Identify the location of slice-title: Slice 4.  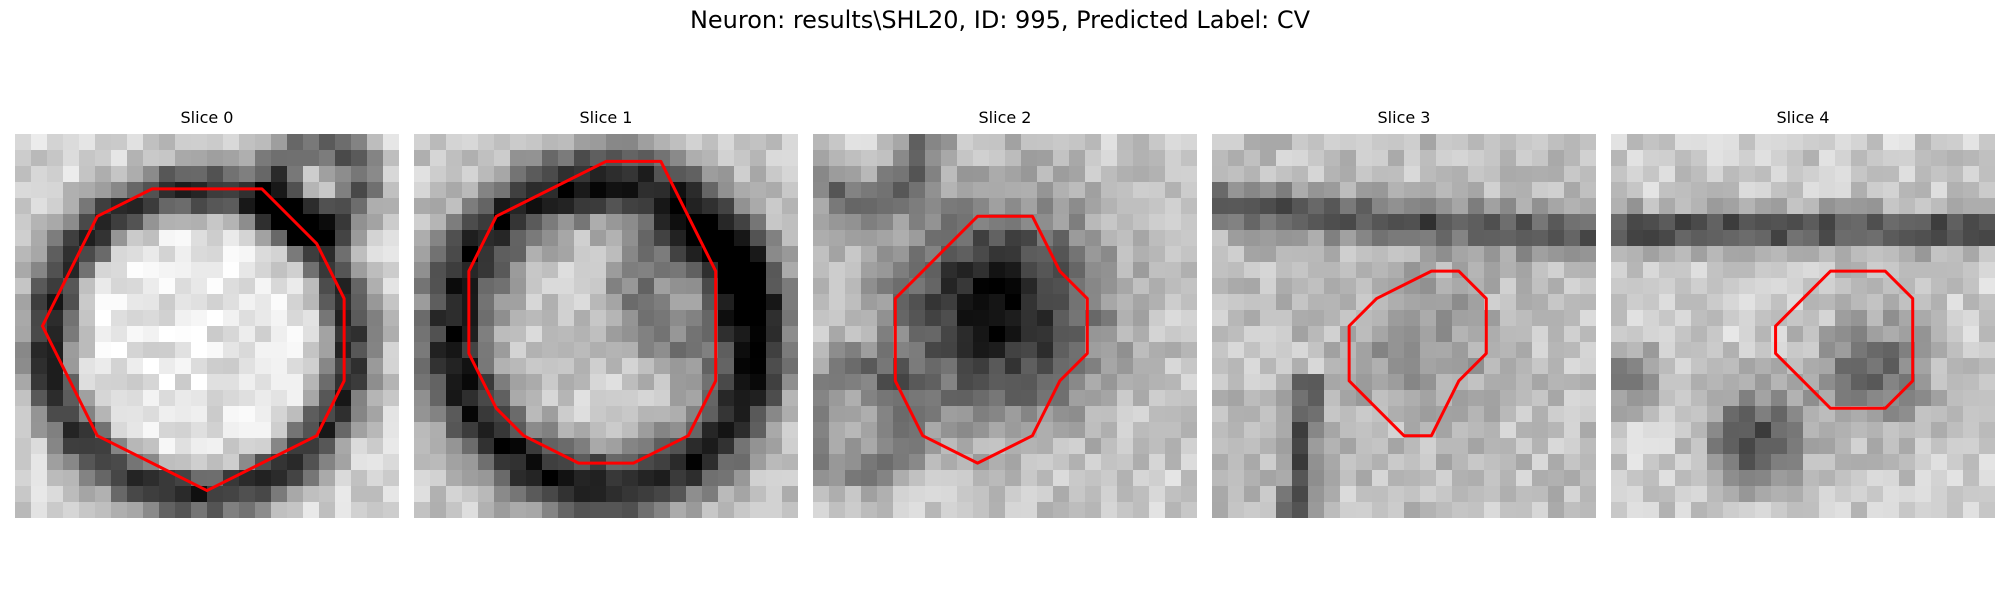
(1803, 117).